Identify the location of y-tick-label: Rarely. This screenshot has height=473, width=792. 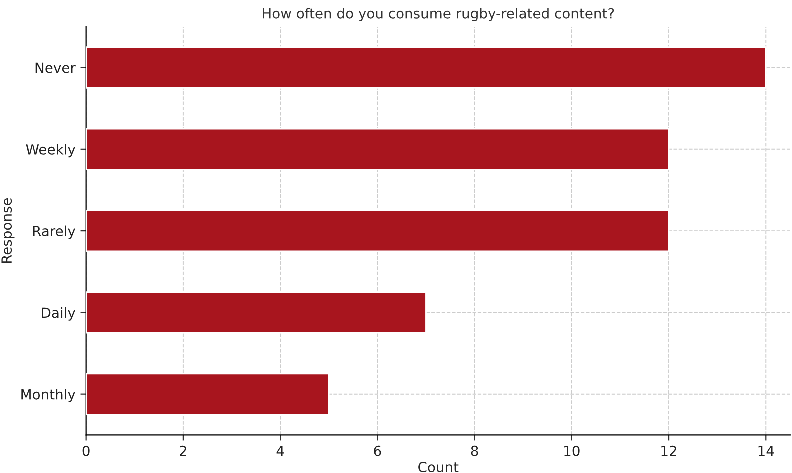
(54, 233).